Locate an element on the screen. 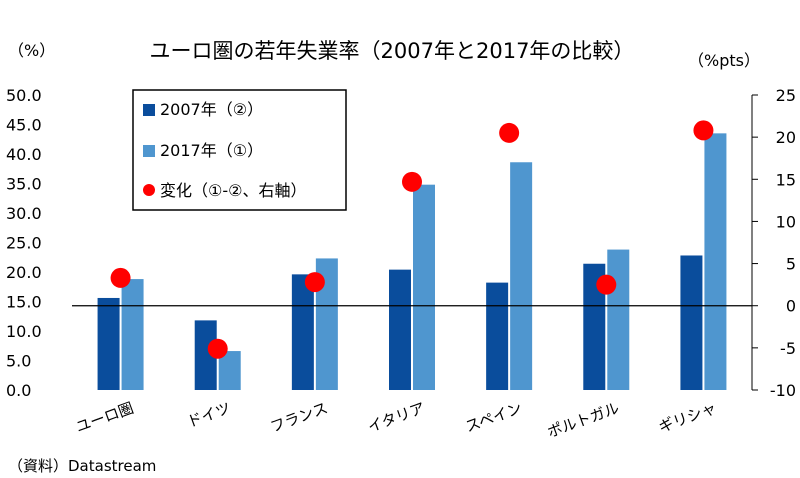 The image size is (800, 478). category-label: ギリシャ is located at coordinates (687, 417).